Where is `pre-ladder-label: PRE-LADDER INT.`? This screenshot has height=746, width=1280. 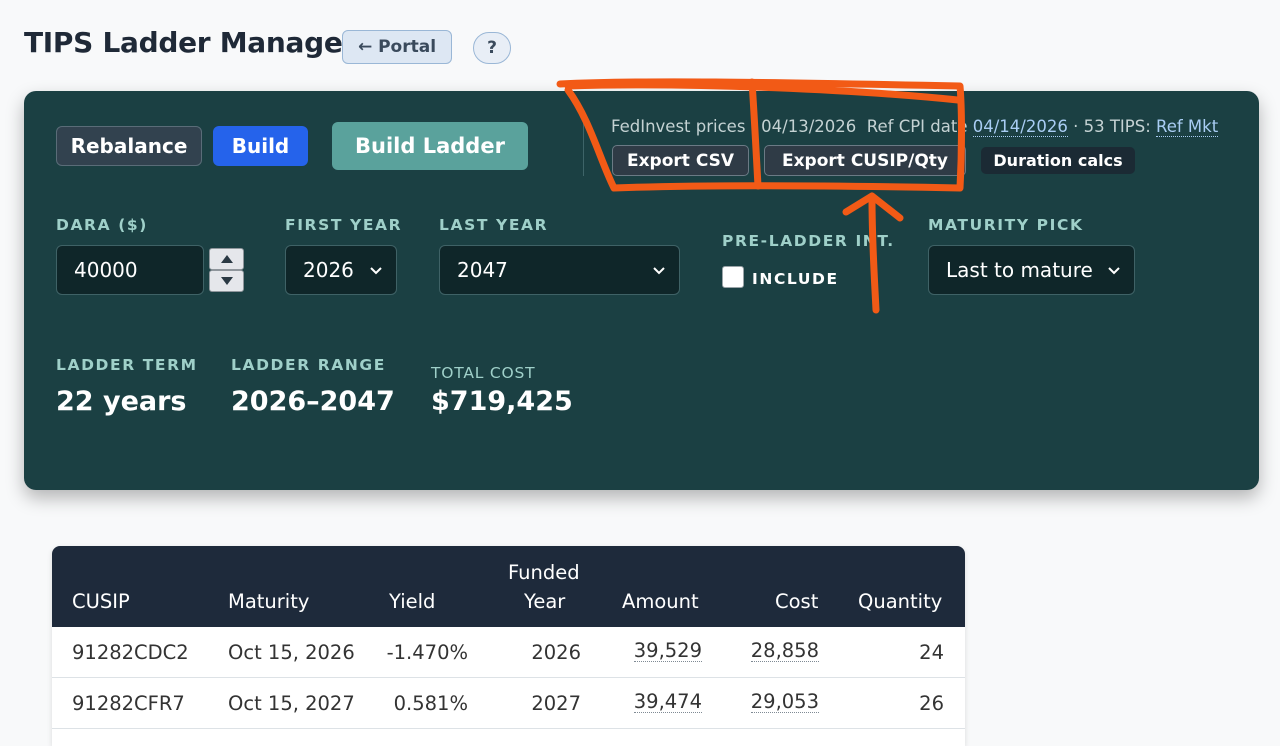 pre-ladder-label: PRE-LADDER INT. is located at coordinates (808, 241).